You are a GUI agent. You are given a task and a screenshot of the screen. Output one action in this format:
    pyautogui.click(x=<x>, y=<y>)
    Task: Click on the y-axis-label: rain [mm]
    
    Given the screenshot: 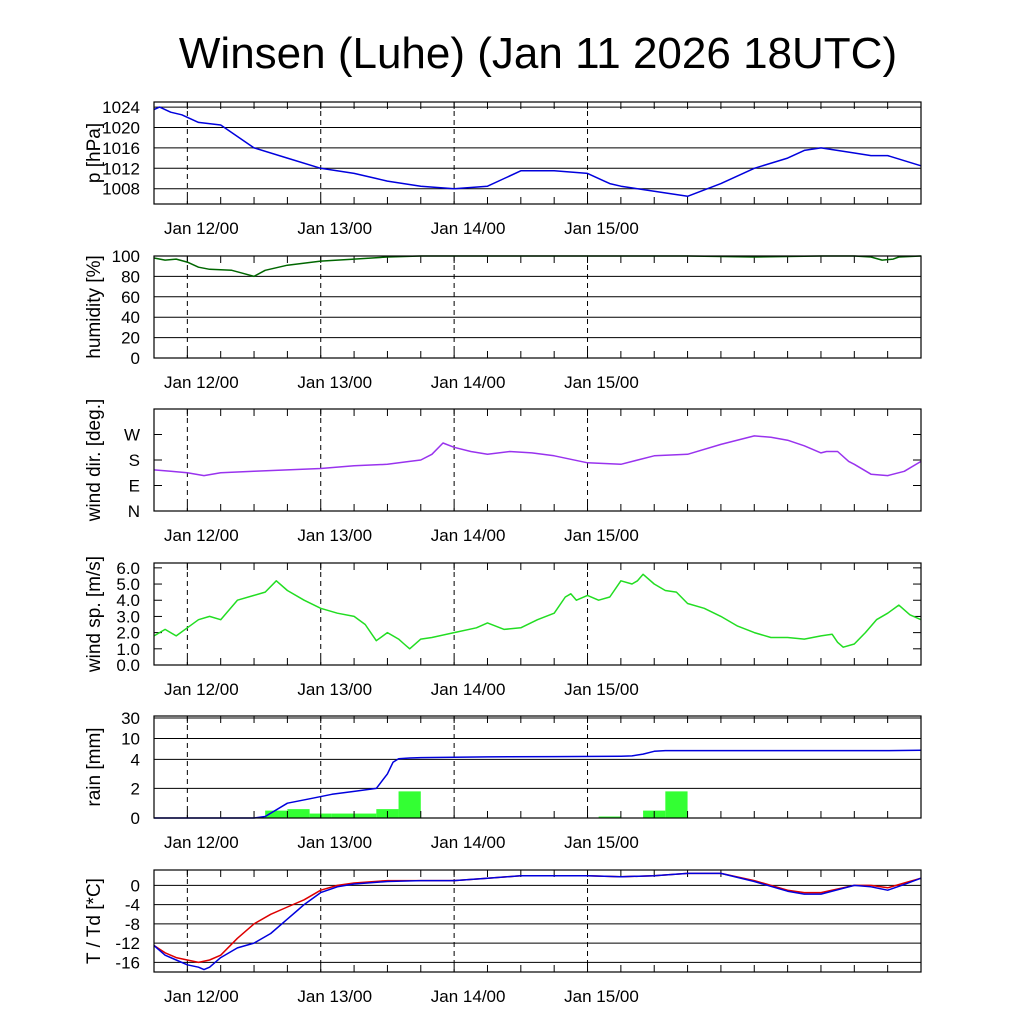 What is the action you would take?
    pyautogui.click(x=94, y=766)
    